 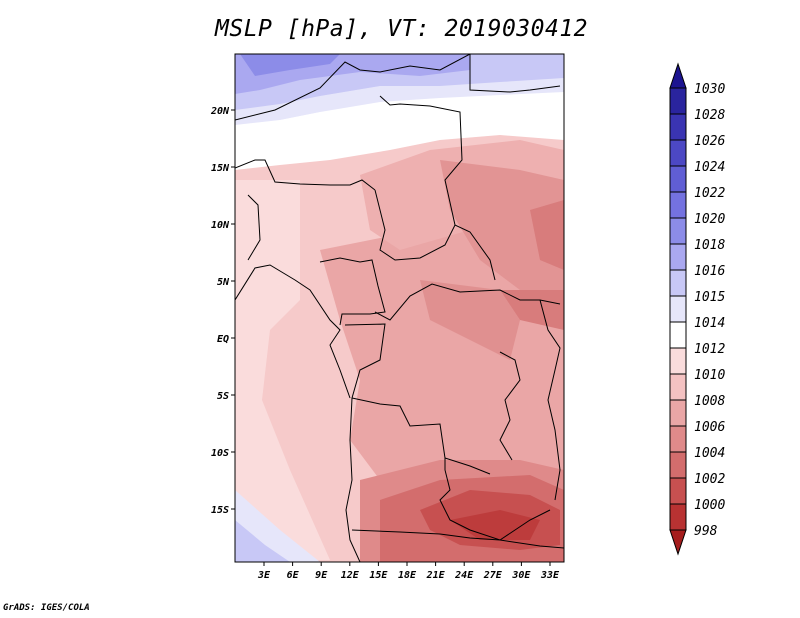 What do you see at coordinates (220, 453) in the screenshot?
I see `lat-tick-label: 10S` at bounding box center [220, 453].